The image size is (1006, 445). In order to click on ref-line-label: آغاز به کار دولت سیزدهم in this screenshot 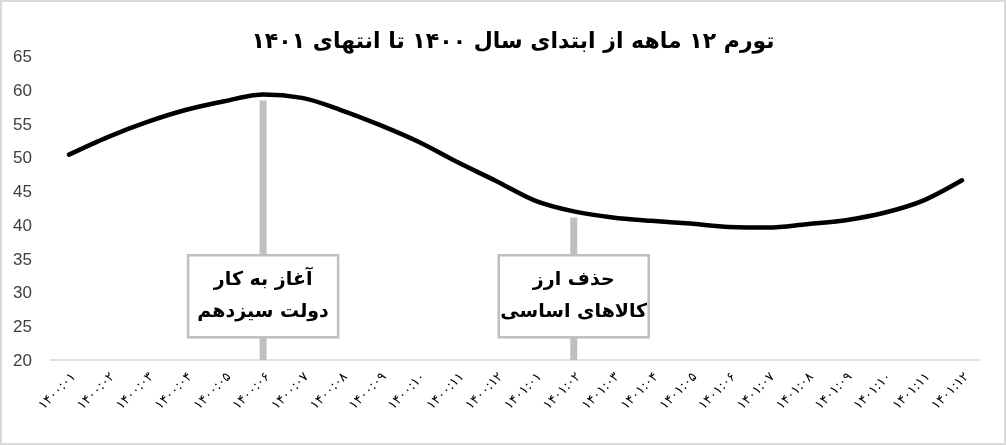, I will do `click(263, 294)`.